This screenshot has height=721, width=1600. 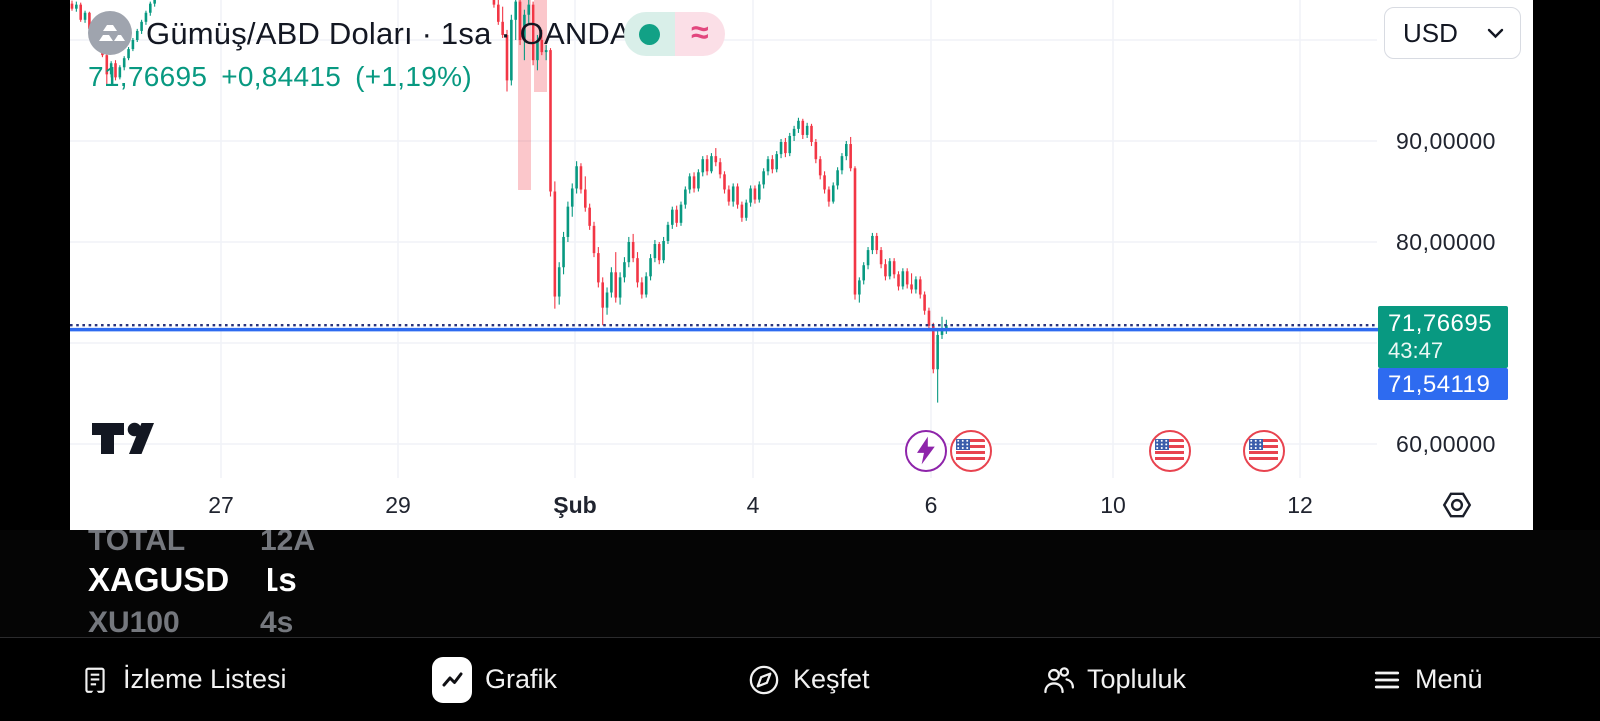 What do you see at coordinates (521, 679) in the screenshot?
I see `nav-label: Grafik` at bounding box center [521, 679].